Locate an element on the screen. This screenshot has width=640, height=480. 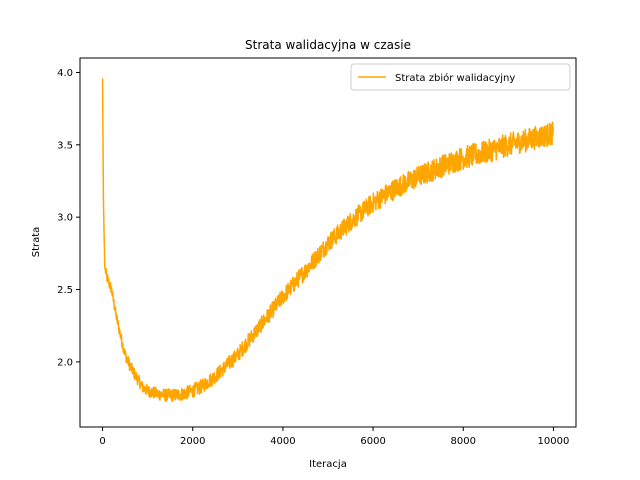
x-tick-label: 8000 is located at coordinates (463, 441).